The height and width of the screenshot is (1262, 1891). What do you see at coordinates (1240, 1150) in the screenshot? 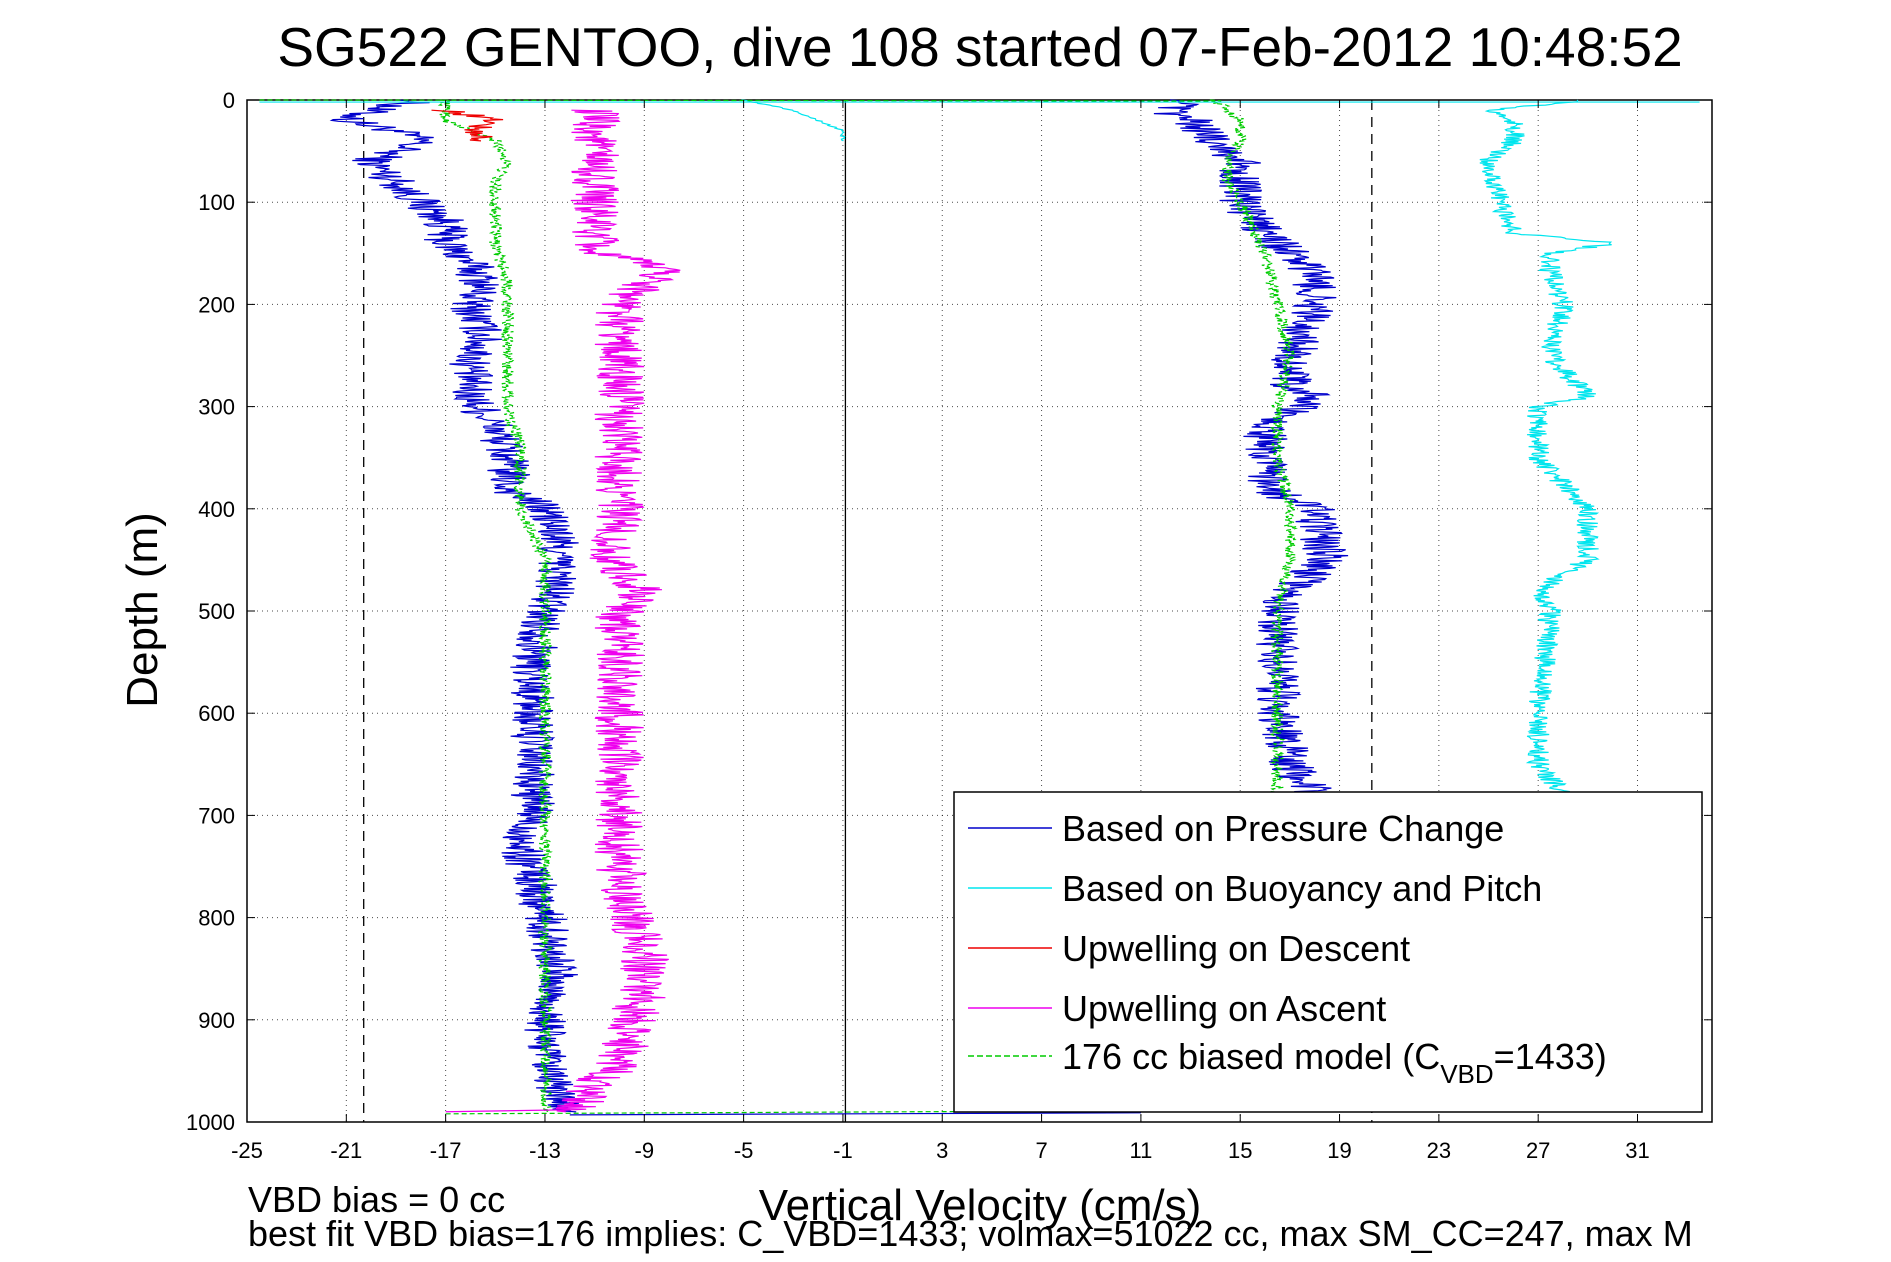
I see `x-tick-label: 15` at bounding box center [1240, 1150].